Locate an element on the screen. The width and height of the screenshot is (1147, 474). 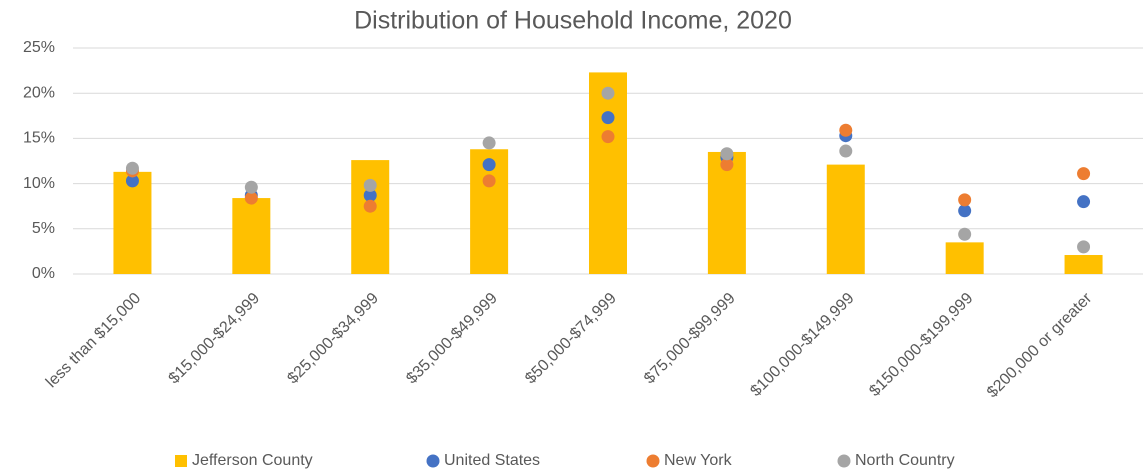
y-tick-label: 20% is located at coordinates (39, 92).